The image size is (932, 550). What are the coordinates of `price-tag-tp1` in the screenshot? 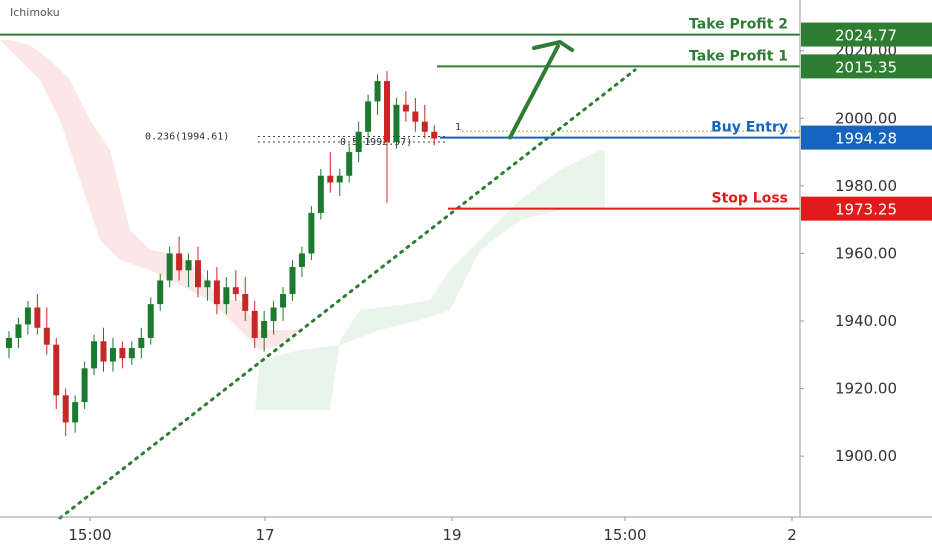 It's located at (866, 66).